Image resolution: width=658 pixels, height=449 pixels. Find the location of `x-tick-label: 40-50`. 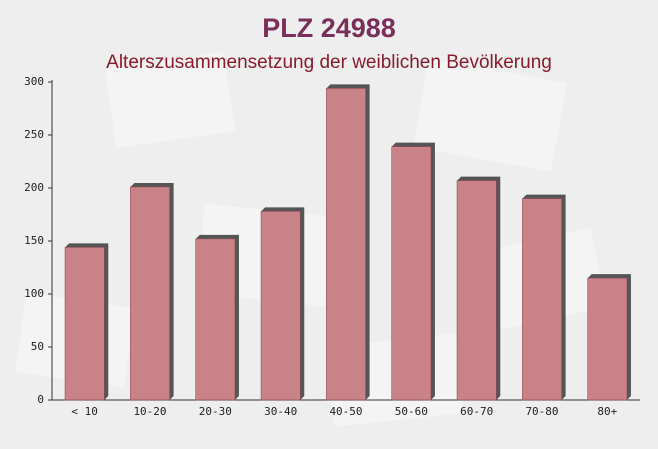

x-tick-label: 40-50 is located at coordinates (345, 411).